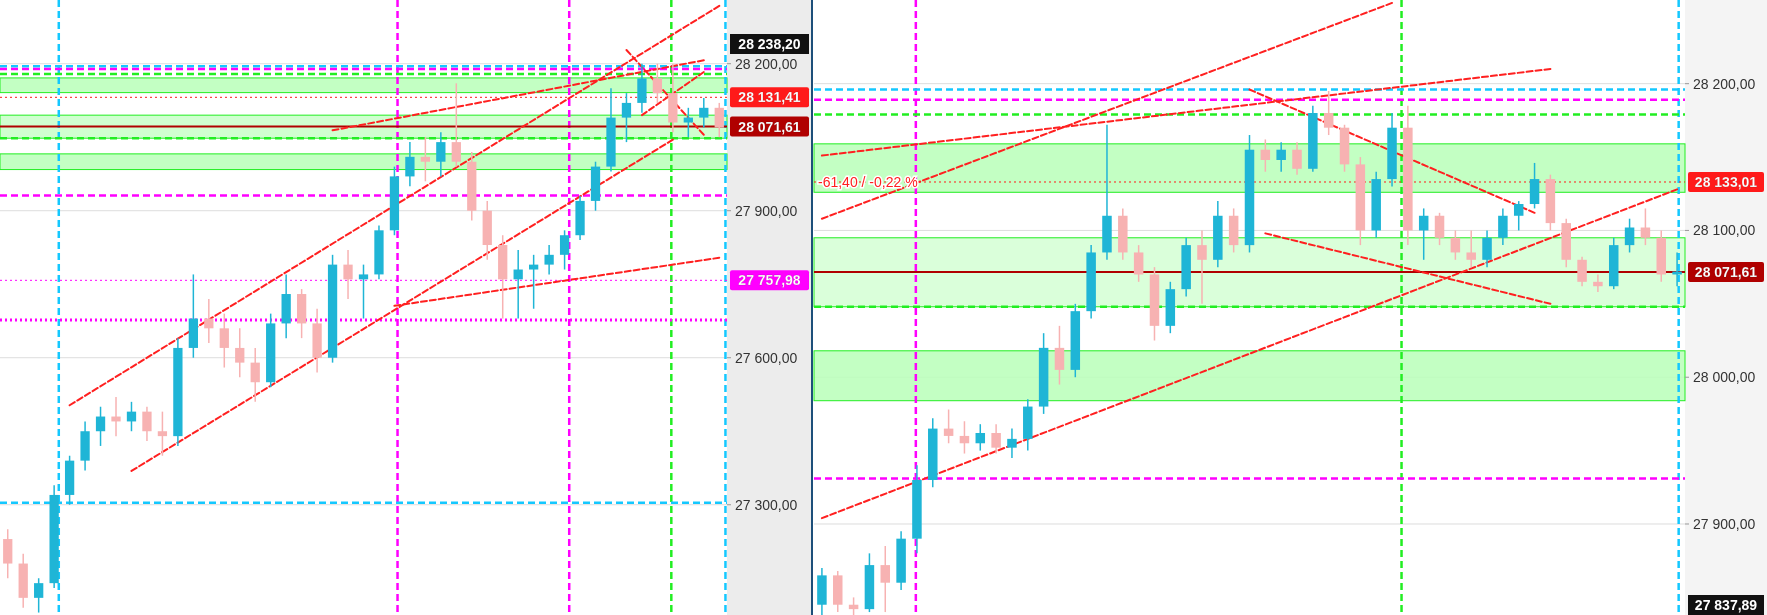 The image size is (1767, 615). Describe the element at coordinates (766, 357) in the screenshot. I see `y-tick-label: 27 600,00` at that location.